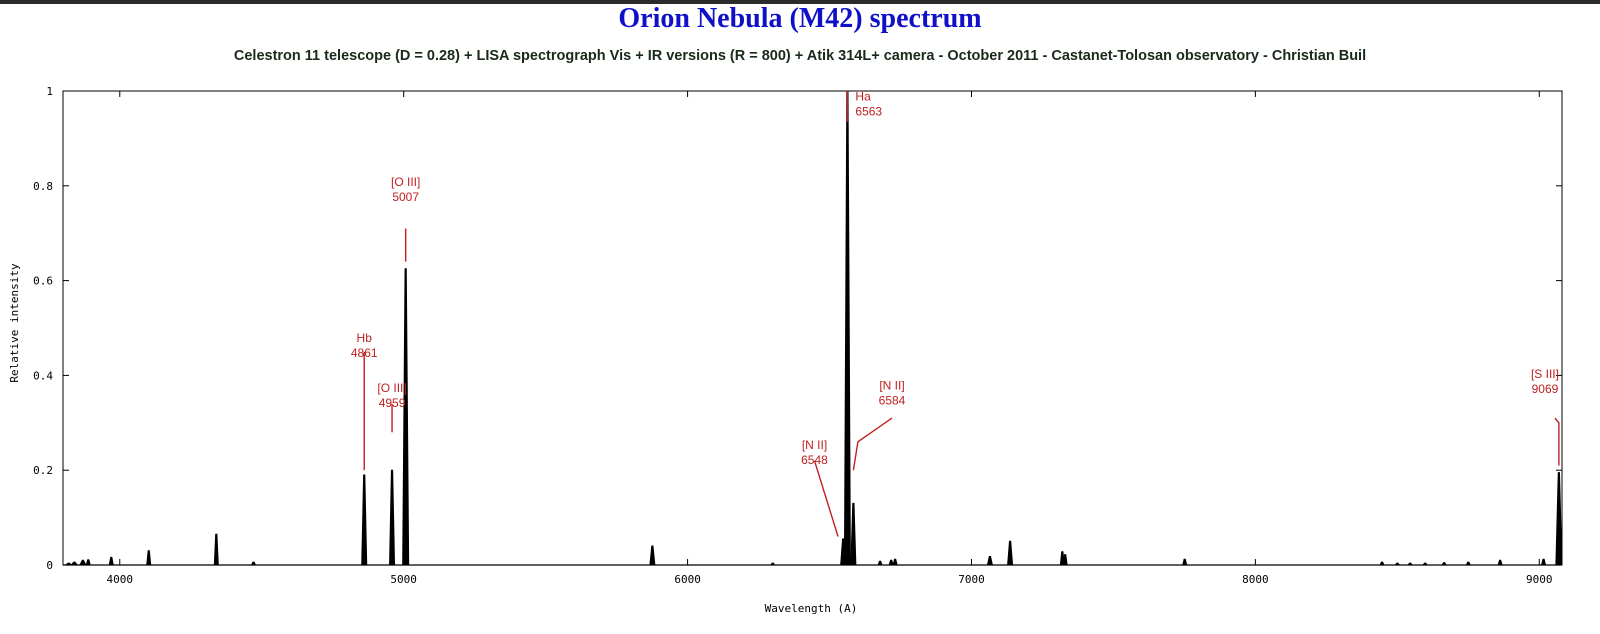 This screenshot has height=634, width=1600. I want to click on annotation-label-siii: 9069, so click(1545, 389).